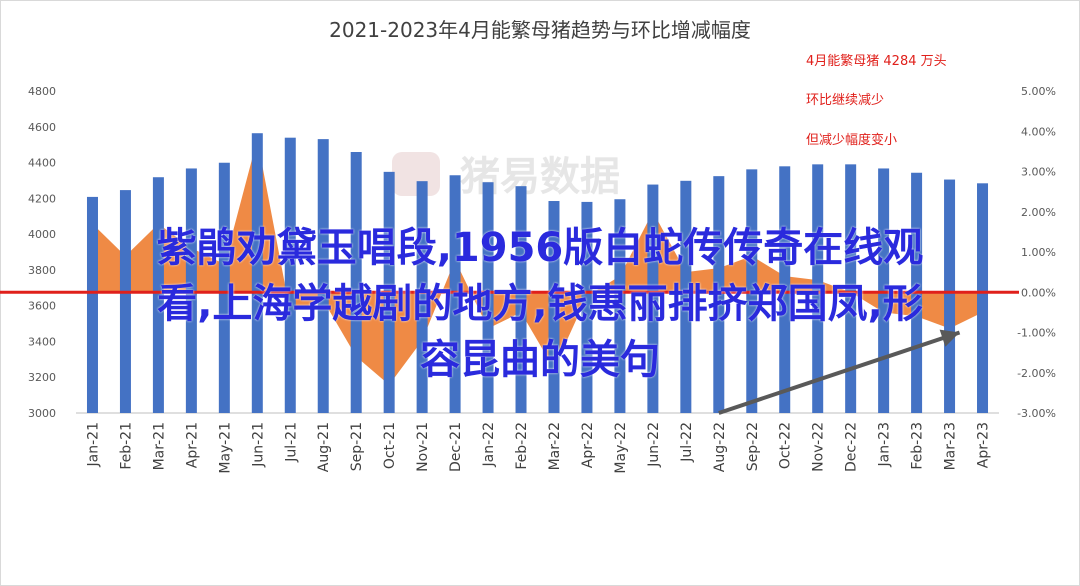 The height and width of the screenshot is (586, 1080). Describe the element at coordinates (540, 360) in the screenshot. I see `overlay-caption-line-3: 容昆曲的美句` at that location.